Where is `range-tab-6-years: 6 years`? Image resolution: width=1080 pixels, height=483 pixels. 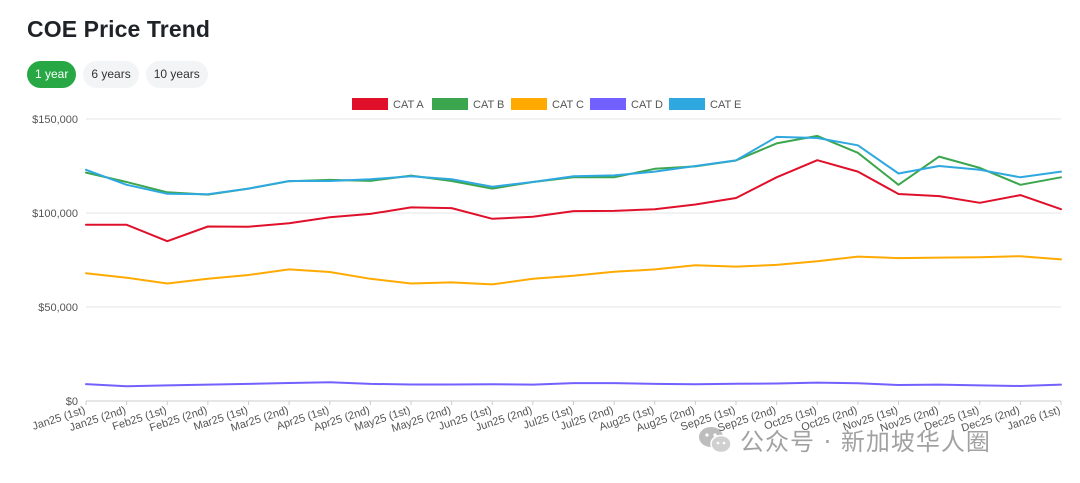 range-tab-6-years: 6 years is located at coordinates (111, 74).